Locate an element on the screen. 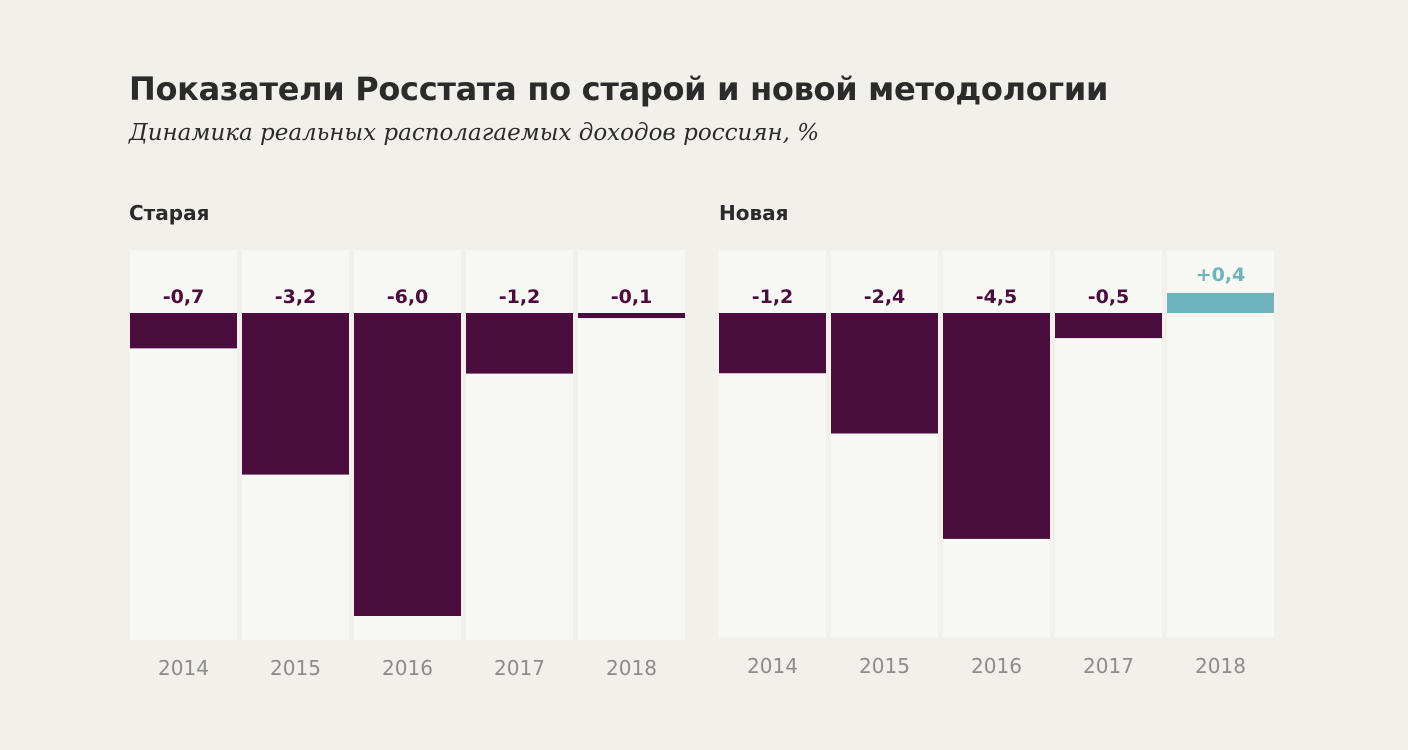 The height and width of the screenshot is (750, 1408). data-label-2015: -2,4 is located at coordinates (885, 297).